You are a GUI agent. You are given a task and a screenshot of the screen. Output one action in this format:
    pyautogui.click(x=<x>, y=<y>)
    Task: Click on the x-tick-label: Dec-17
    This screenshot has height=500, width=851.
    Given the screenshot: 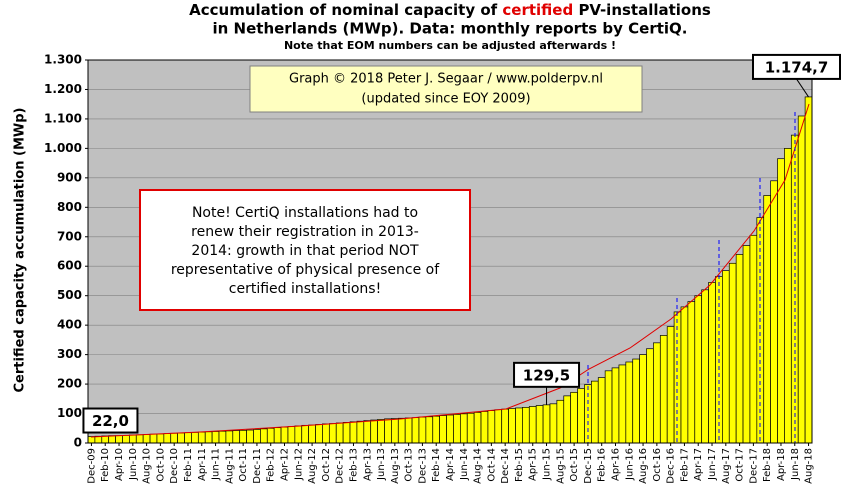 What is the action you would take?
    pyautogui.click(x=753, y=466)
    